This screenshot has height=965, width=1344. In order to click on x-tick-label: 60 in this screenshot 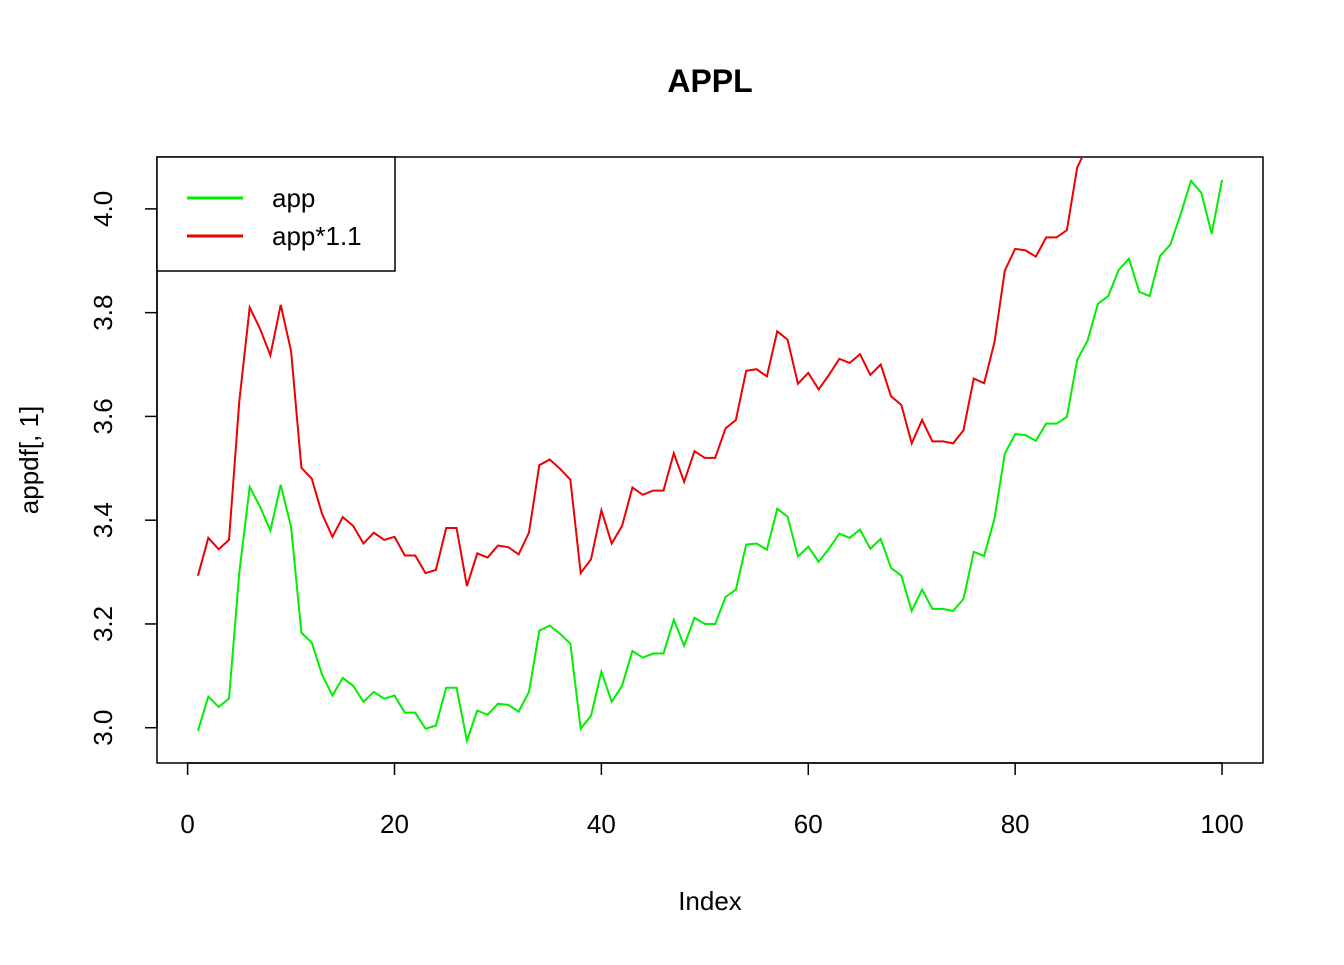, I will do `click(808, 824)`.